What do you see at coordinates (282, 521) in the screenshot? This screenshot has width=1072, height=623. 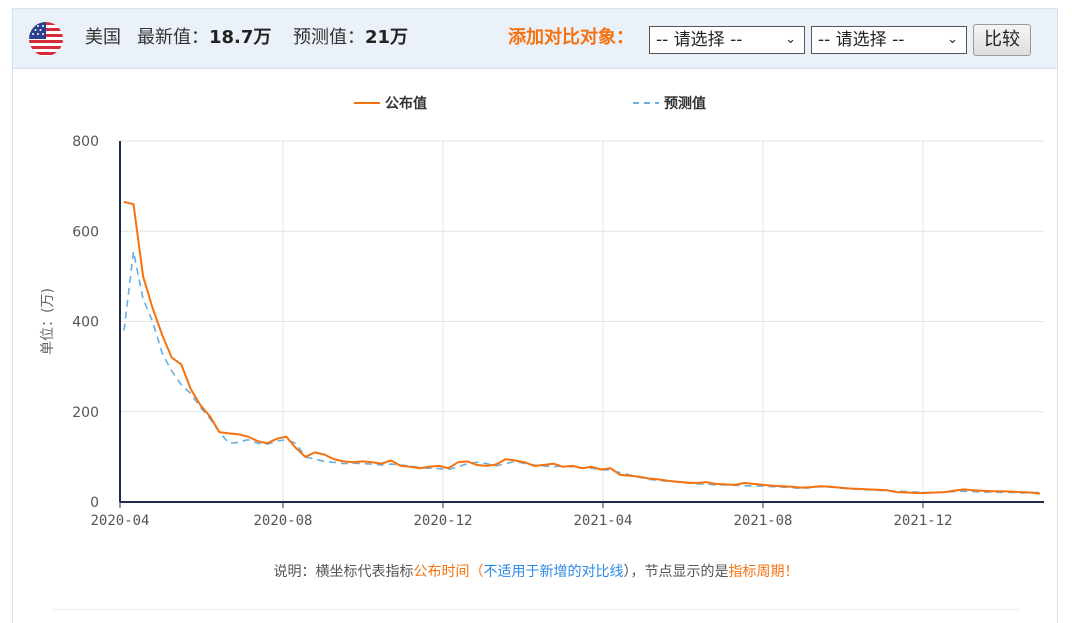 I see `x-tick-label: 2020-08` at bounding box center [282, 521].